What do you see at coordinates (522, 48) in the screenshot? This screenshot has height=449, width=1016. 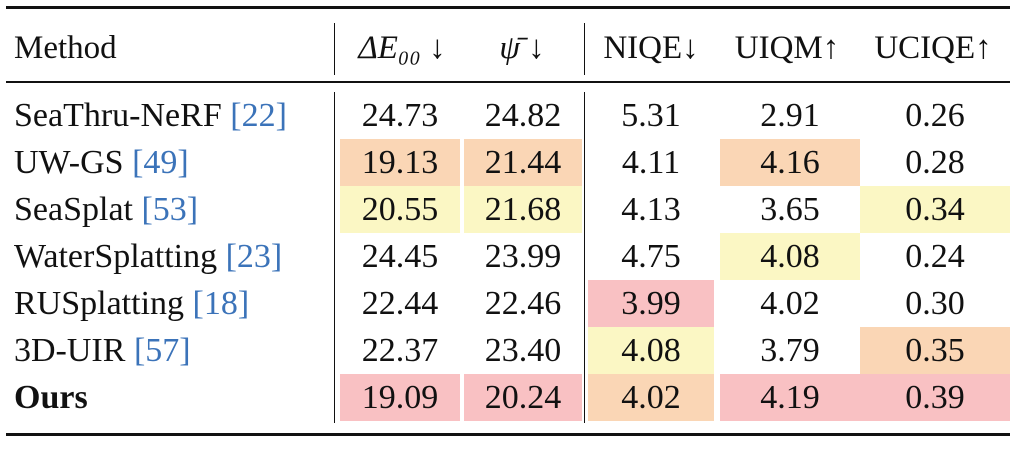 I see `header-psi: ψ̄ ↓` at bounding box center [522, 48].